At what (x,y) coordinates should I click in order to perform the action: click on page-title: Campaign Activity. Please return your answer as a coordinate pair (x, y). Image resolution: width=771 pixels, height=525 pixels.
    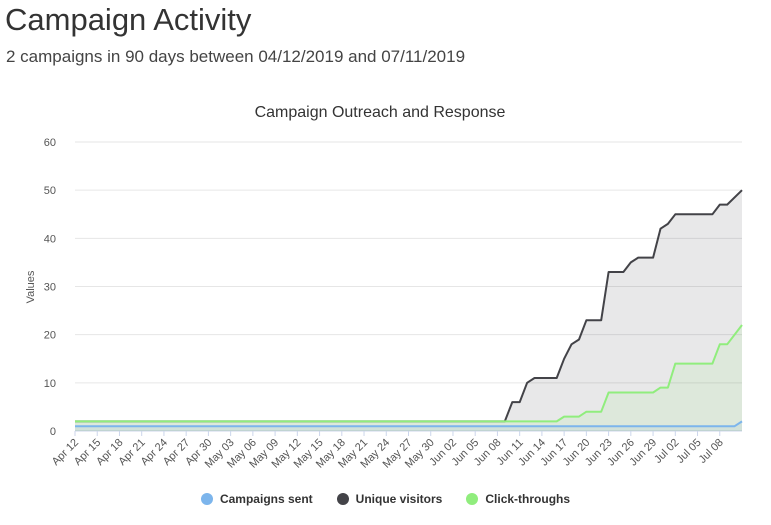
    Looking at the image, I should click on (128, 19).